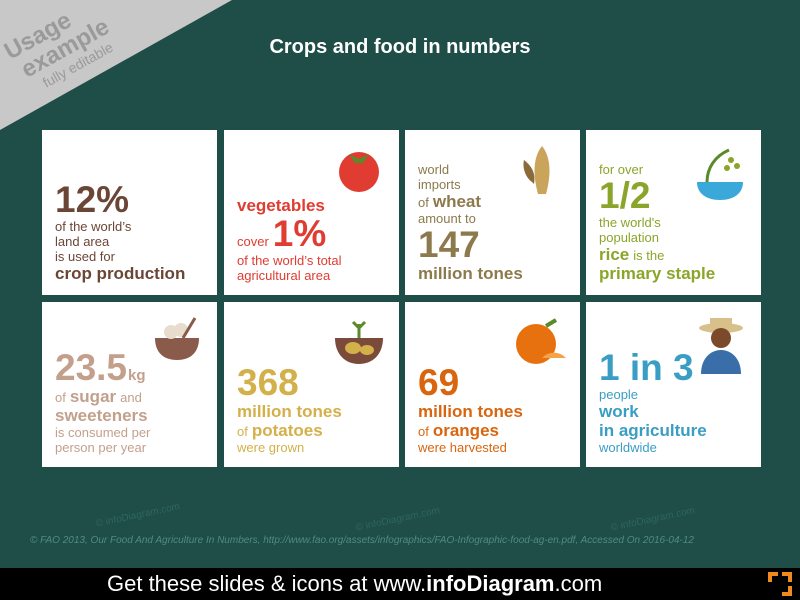 The height and width of the screenshot is (600, 800). I want to click on card-line: sweeteners, so click(131, 415).